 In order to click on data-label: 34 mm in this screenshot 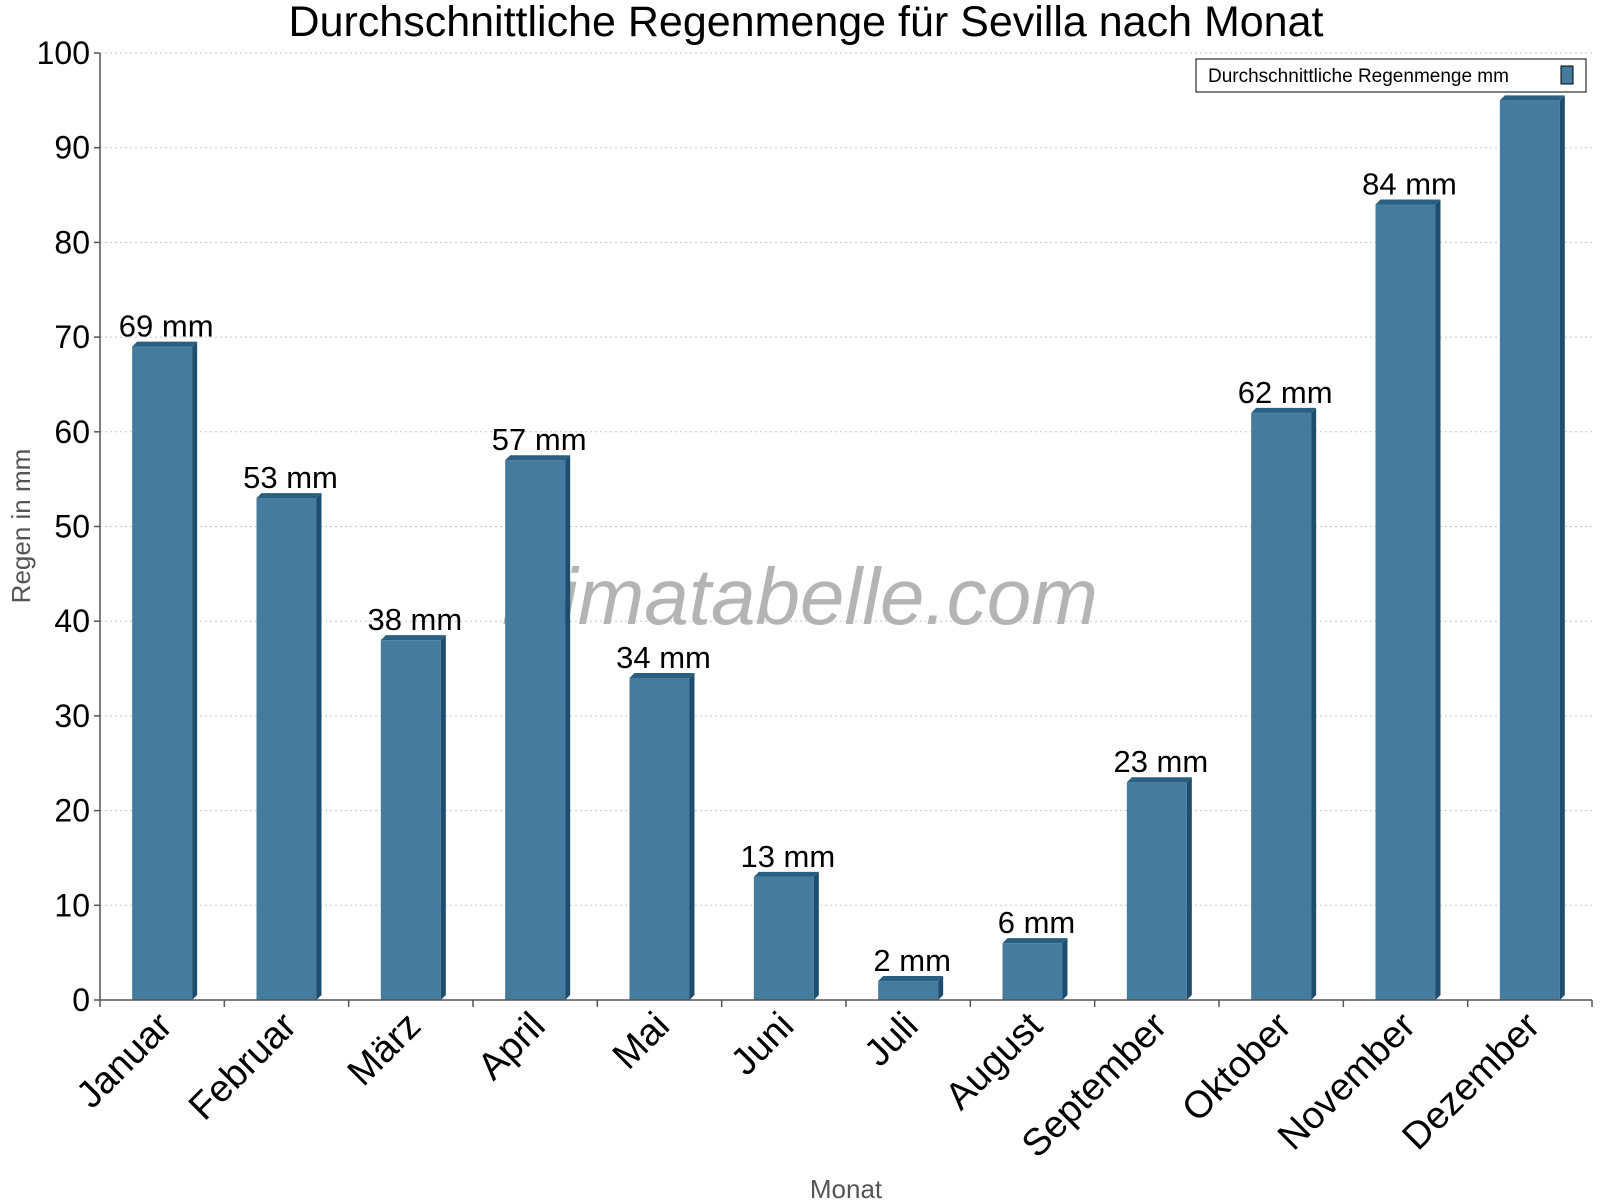, I will do `click(663, 657)`.